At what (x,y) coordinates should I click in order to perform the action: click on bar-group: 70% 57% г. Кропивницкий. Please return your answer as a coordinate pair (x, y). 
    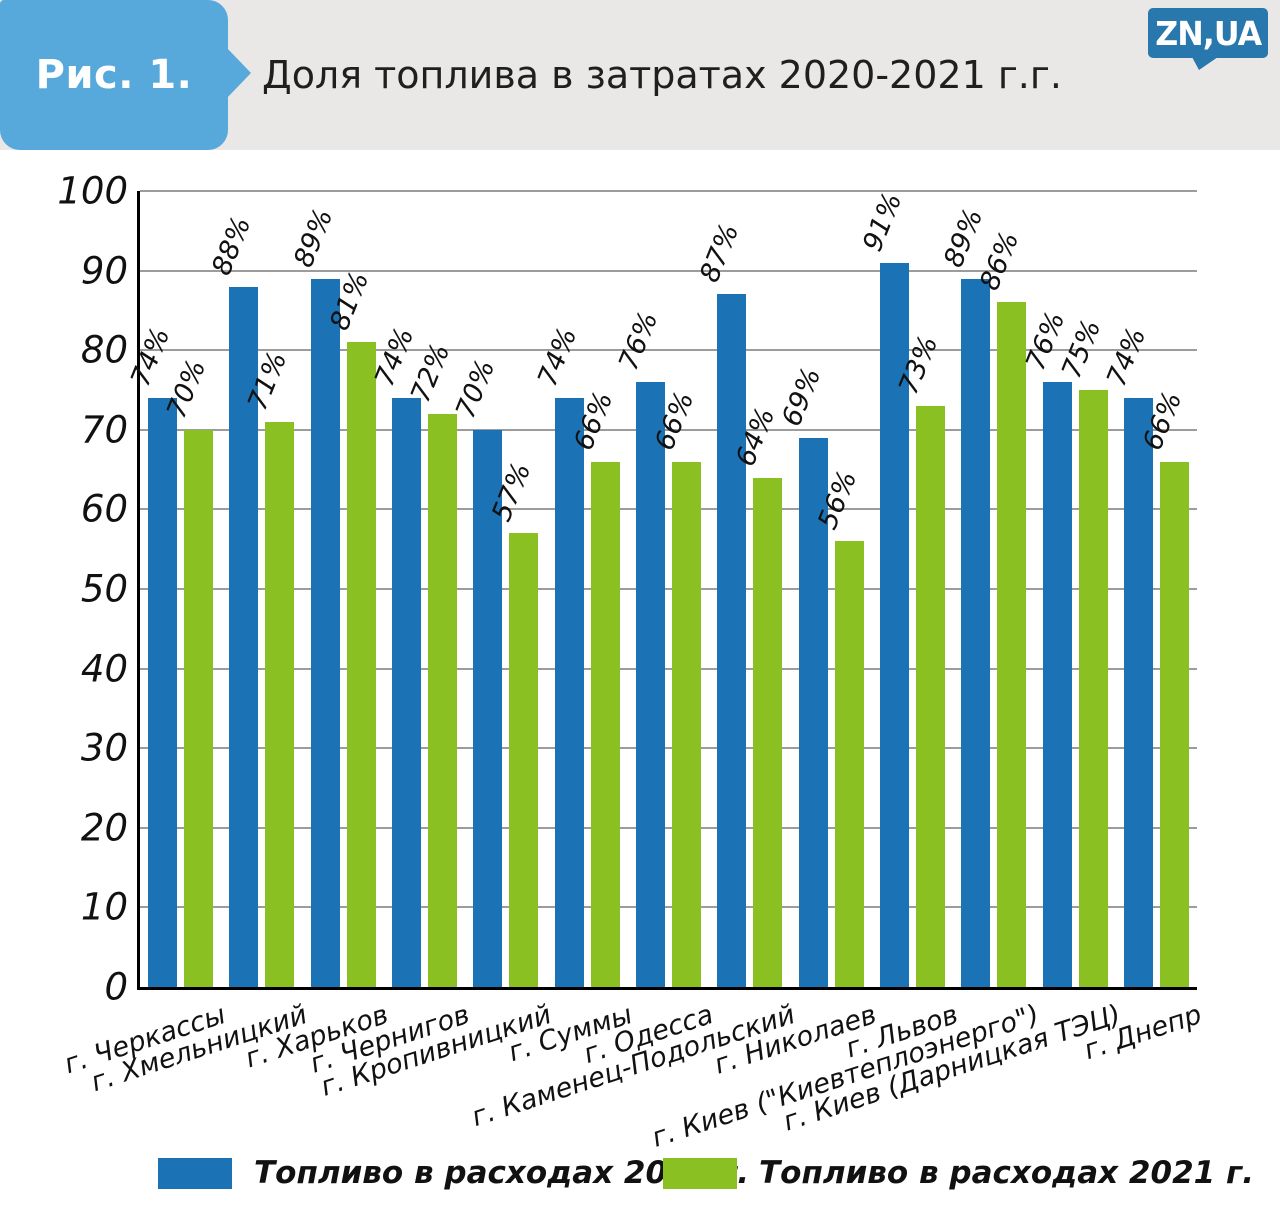
    Looking at the image, I should click on (436, 647).